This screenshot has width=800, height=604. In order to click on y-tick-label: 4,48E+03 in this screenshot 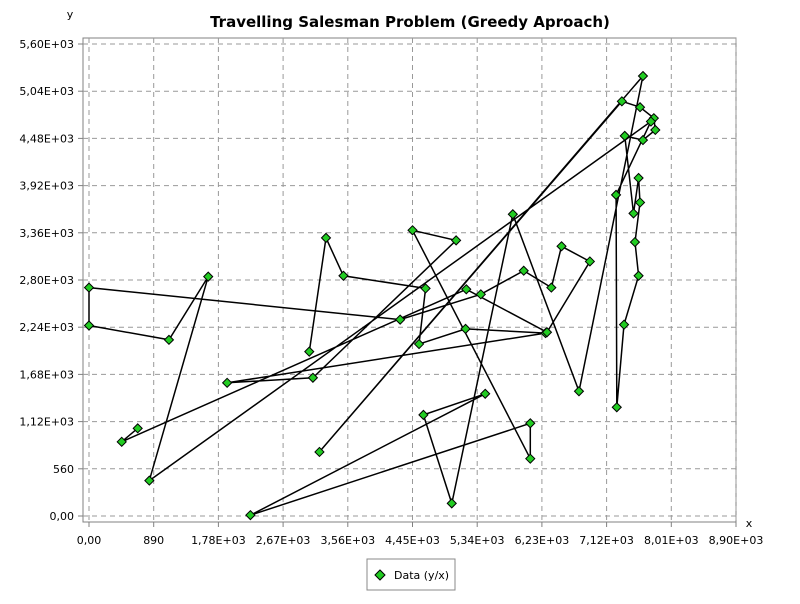, I will do `click(46, 138)`.